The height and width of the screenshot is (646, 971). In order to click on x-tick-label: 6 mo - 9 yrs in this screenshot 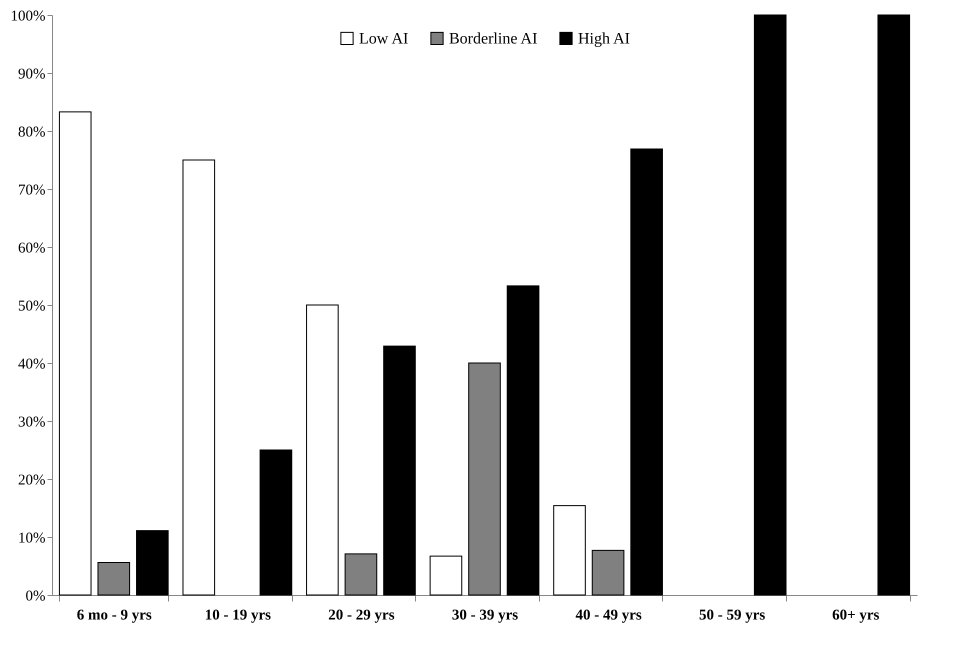, I will do `click(114, 616)`.